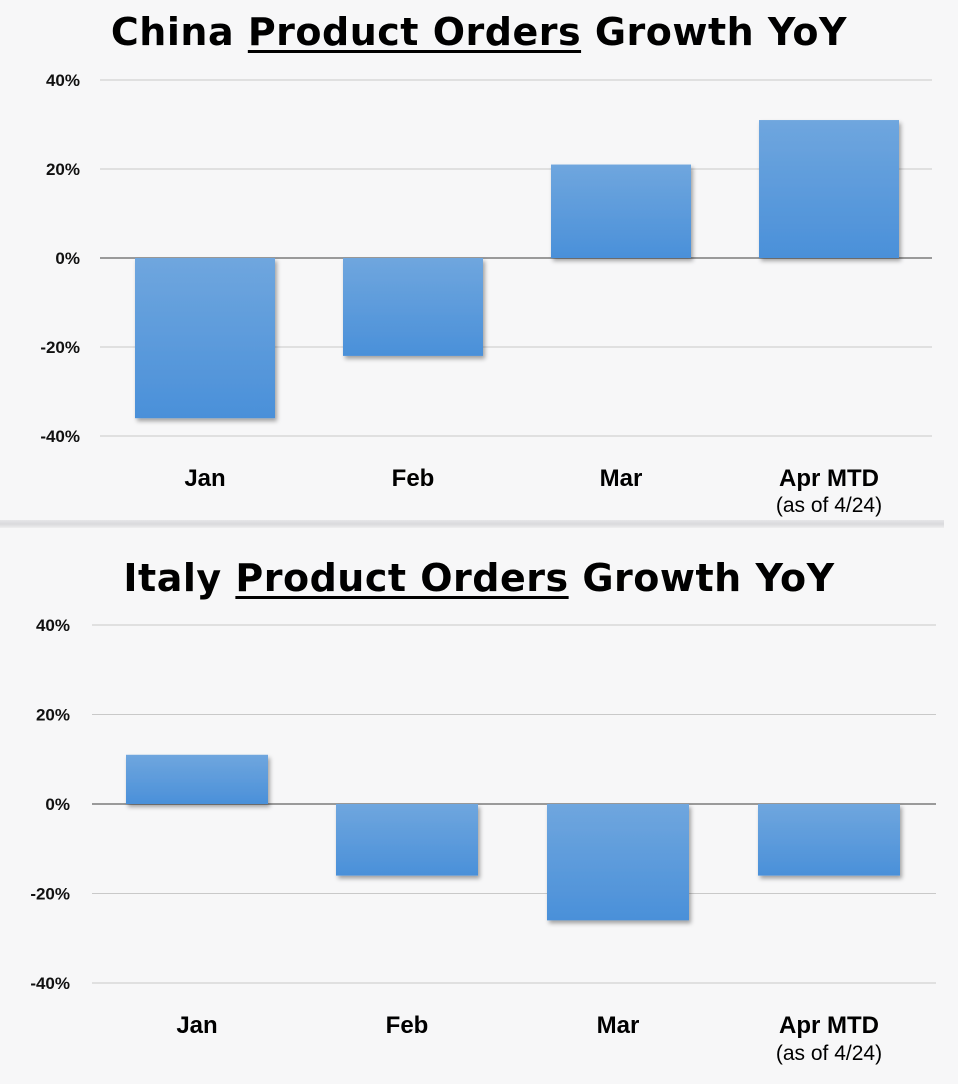 This screenshot has height=1084, width=958. What do you see at coordinates (172, 578) in the screenshot?
I see `title-part1: Italy` at bounding box center [172, 578].